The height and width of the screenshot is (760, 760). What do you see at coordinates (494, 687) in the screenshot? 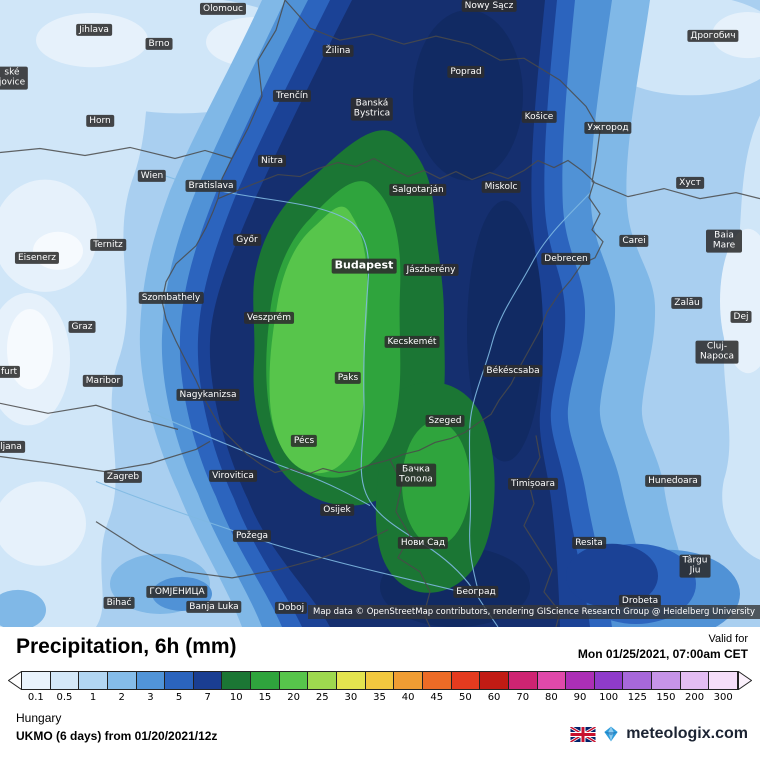
I see `legend-cell: 60` at bounding box center [494, 687].